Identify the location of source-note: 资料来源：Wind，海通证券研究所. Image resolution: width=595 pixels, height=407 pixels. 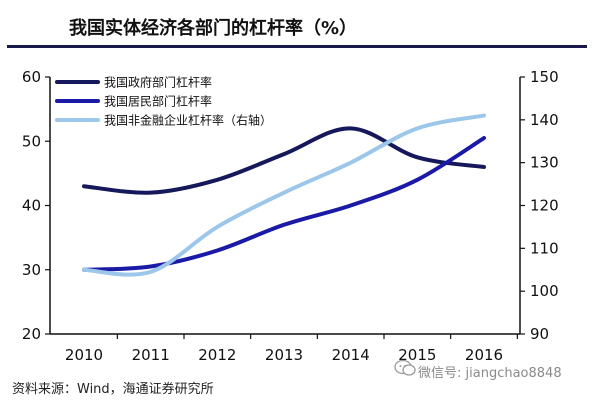
(113, 389).